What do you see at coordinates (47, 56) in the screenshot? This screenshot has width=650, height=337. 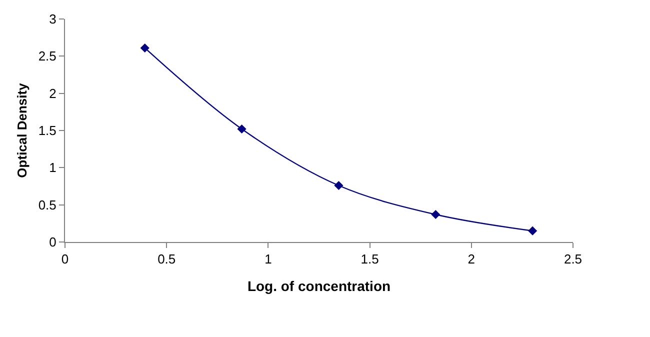 I see `y-tick-label: 2.5` at bounding box center [47, 56].